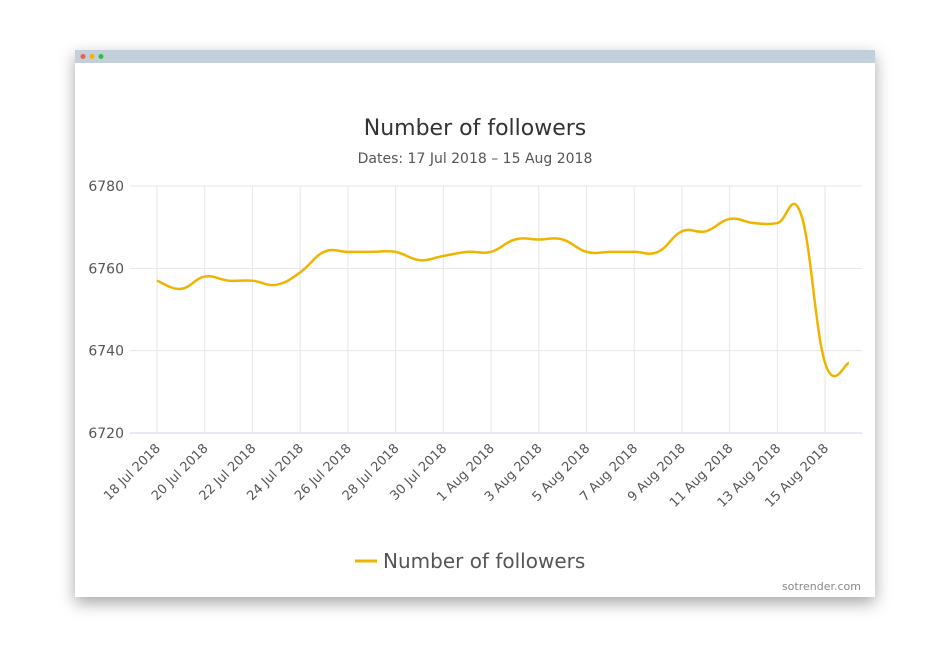  I want to click on close-dot, so click(83, 56).